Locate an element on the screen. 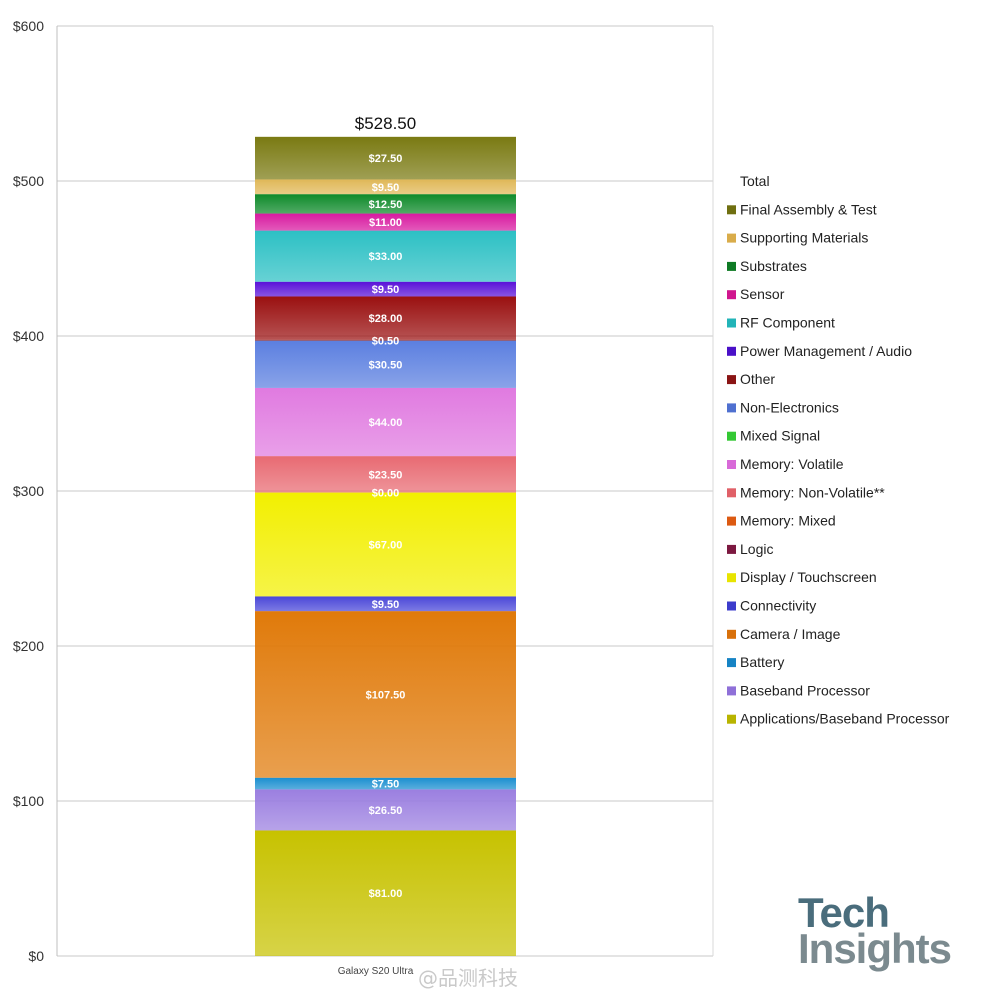 The image size is (1000, 1000). logo-line-2: Insights is located at coordinates (875, 948).